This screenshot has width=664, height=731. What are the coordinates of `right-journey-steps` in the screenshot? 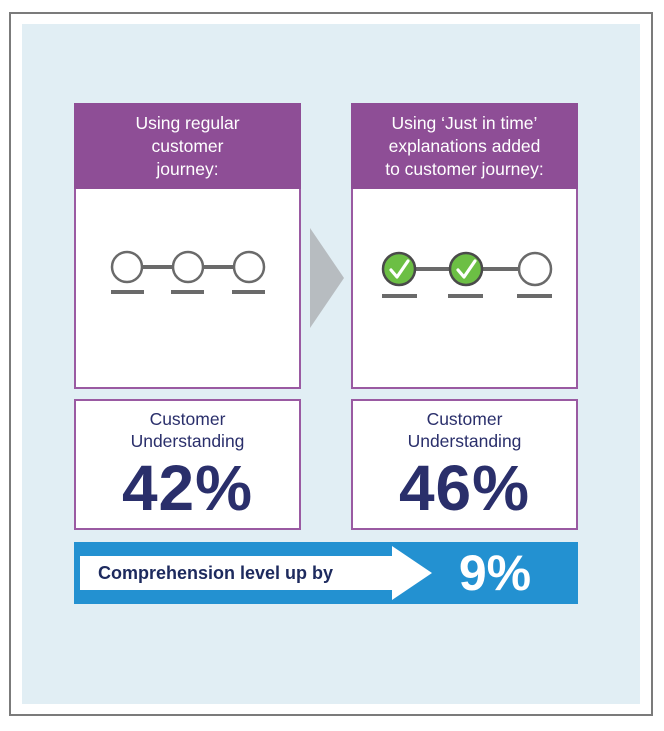 It's located at (467, 274).